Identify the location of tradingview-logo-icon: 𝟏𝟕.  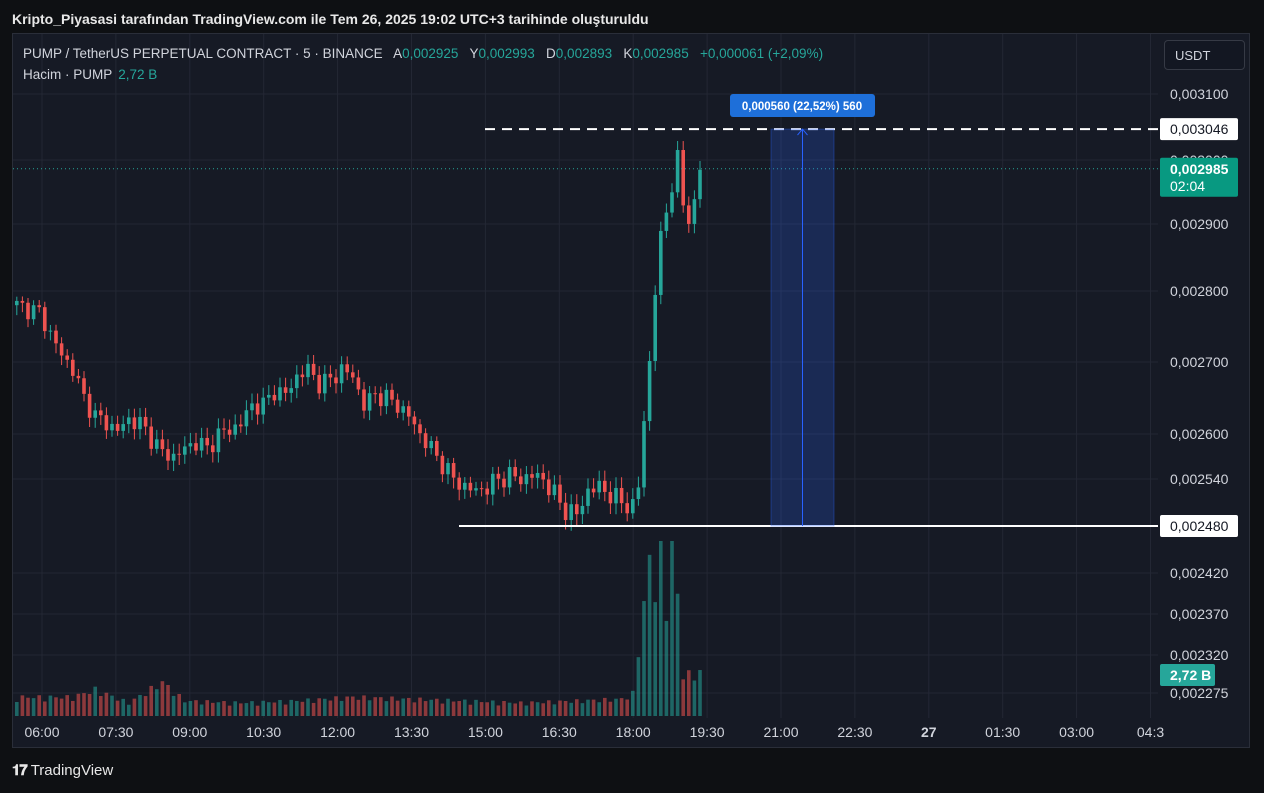
(20, 770).